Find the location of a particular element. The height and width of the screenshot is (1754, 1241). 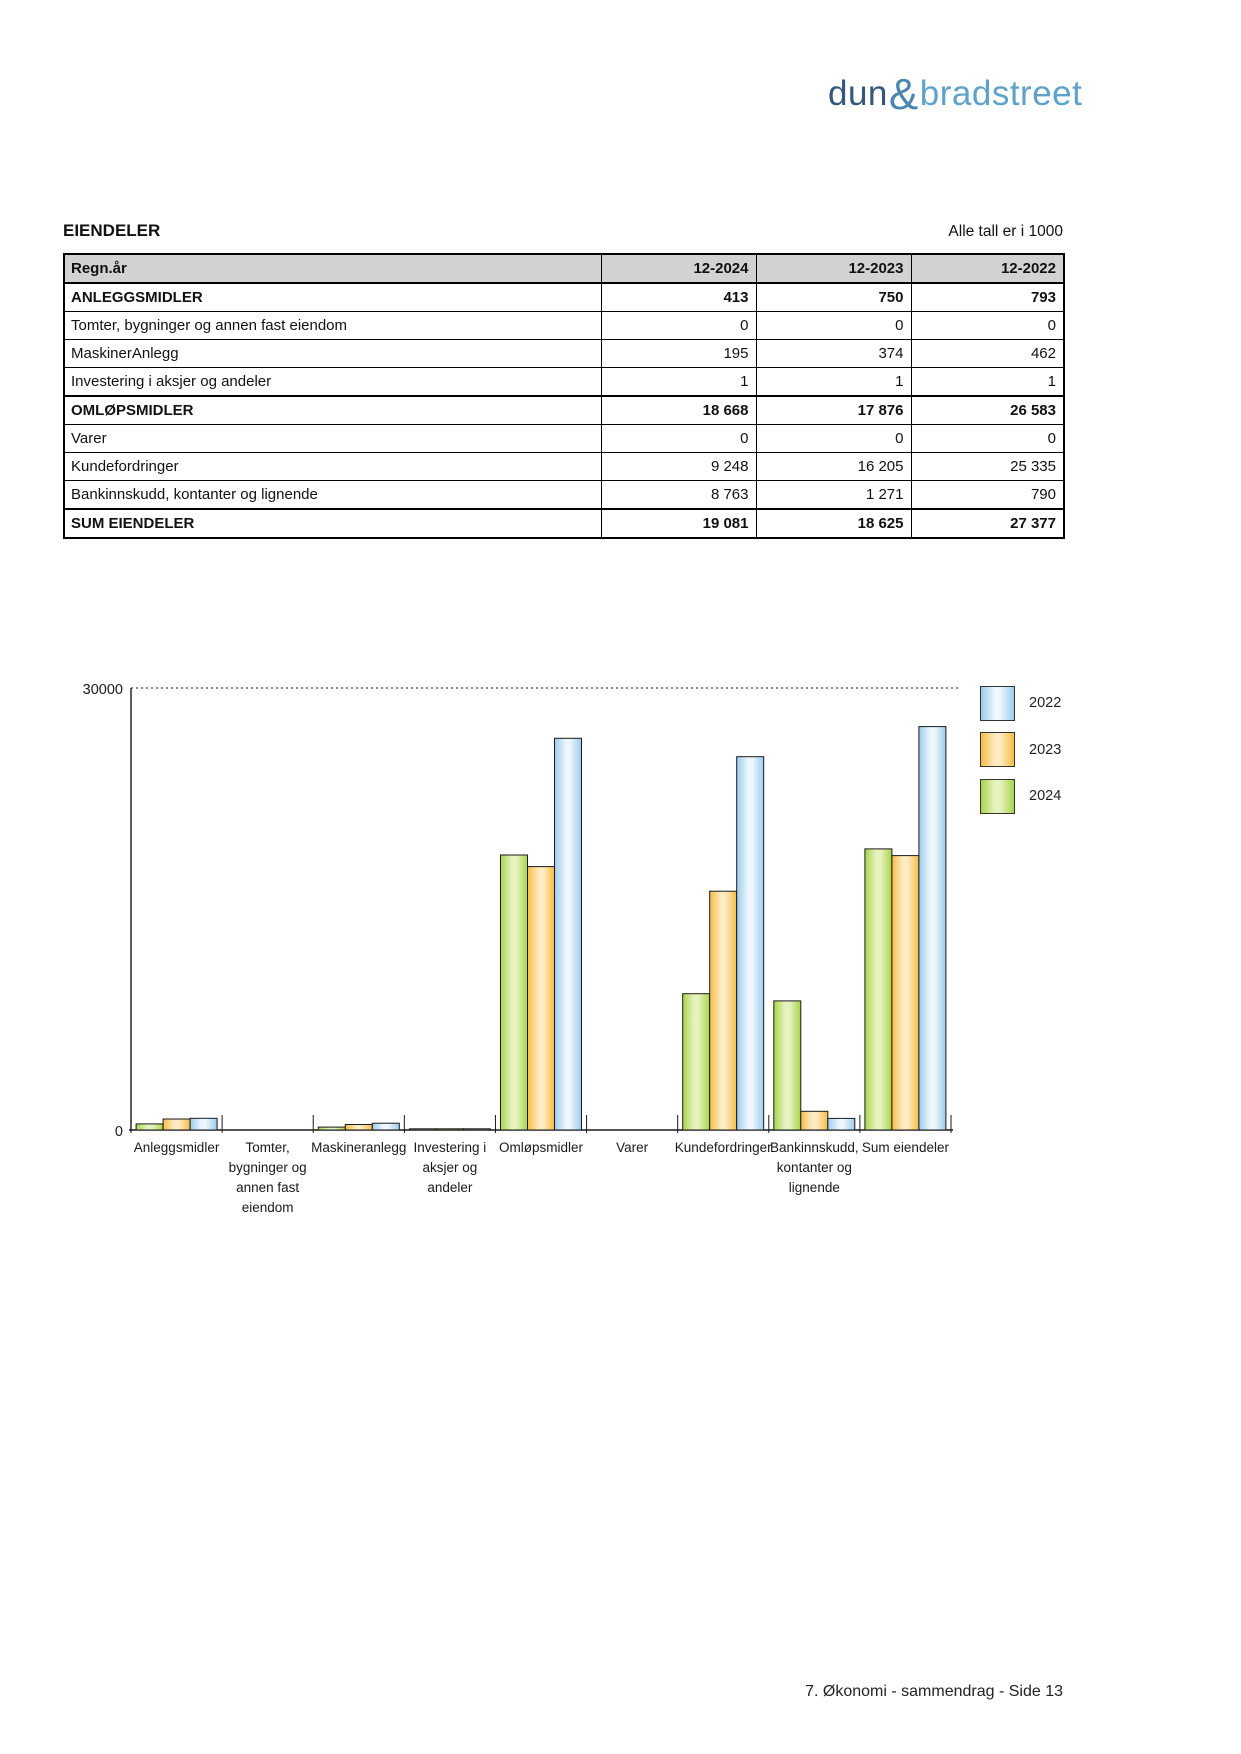

bar-2024-Maskineranlegg is located at coordinates (331, 1128).